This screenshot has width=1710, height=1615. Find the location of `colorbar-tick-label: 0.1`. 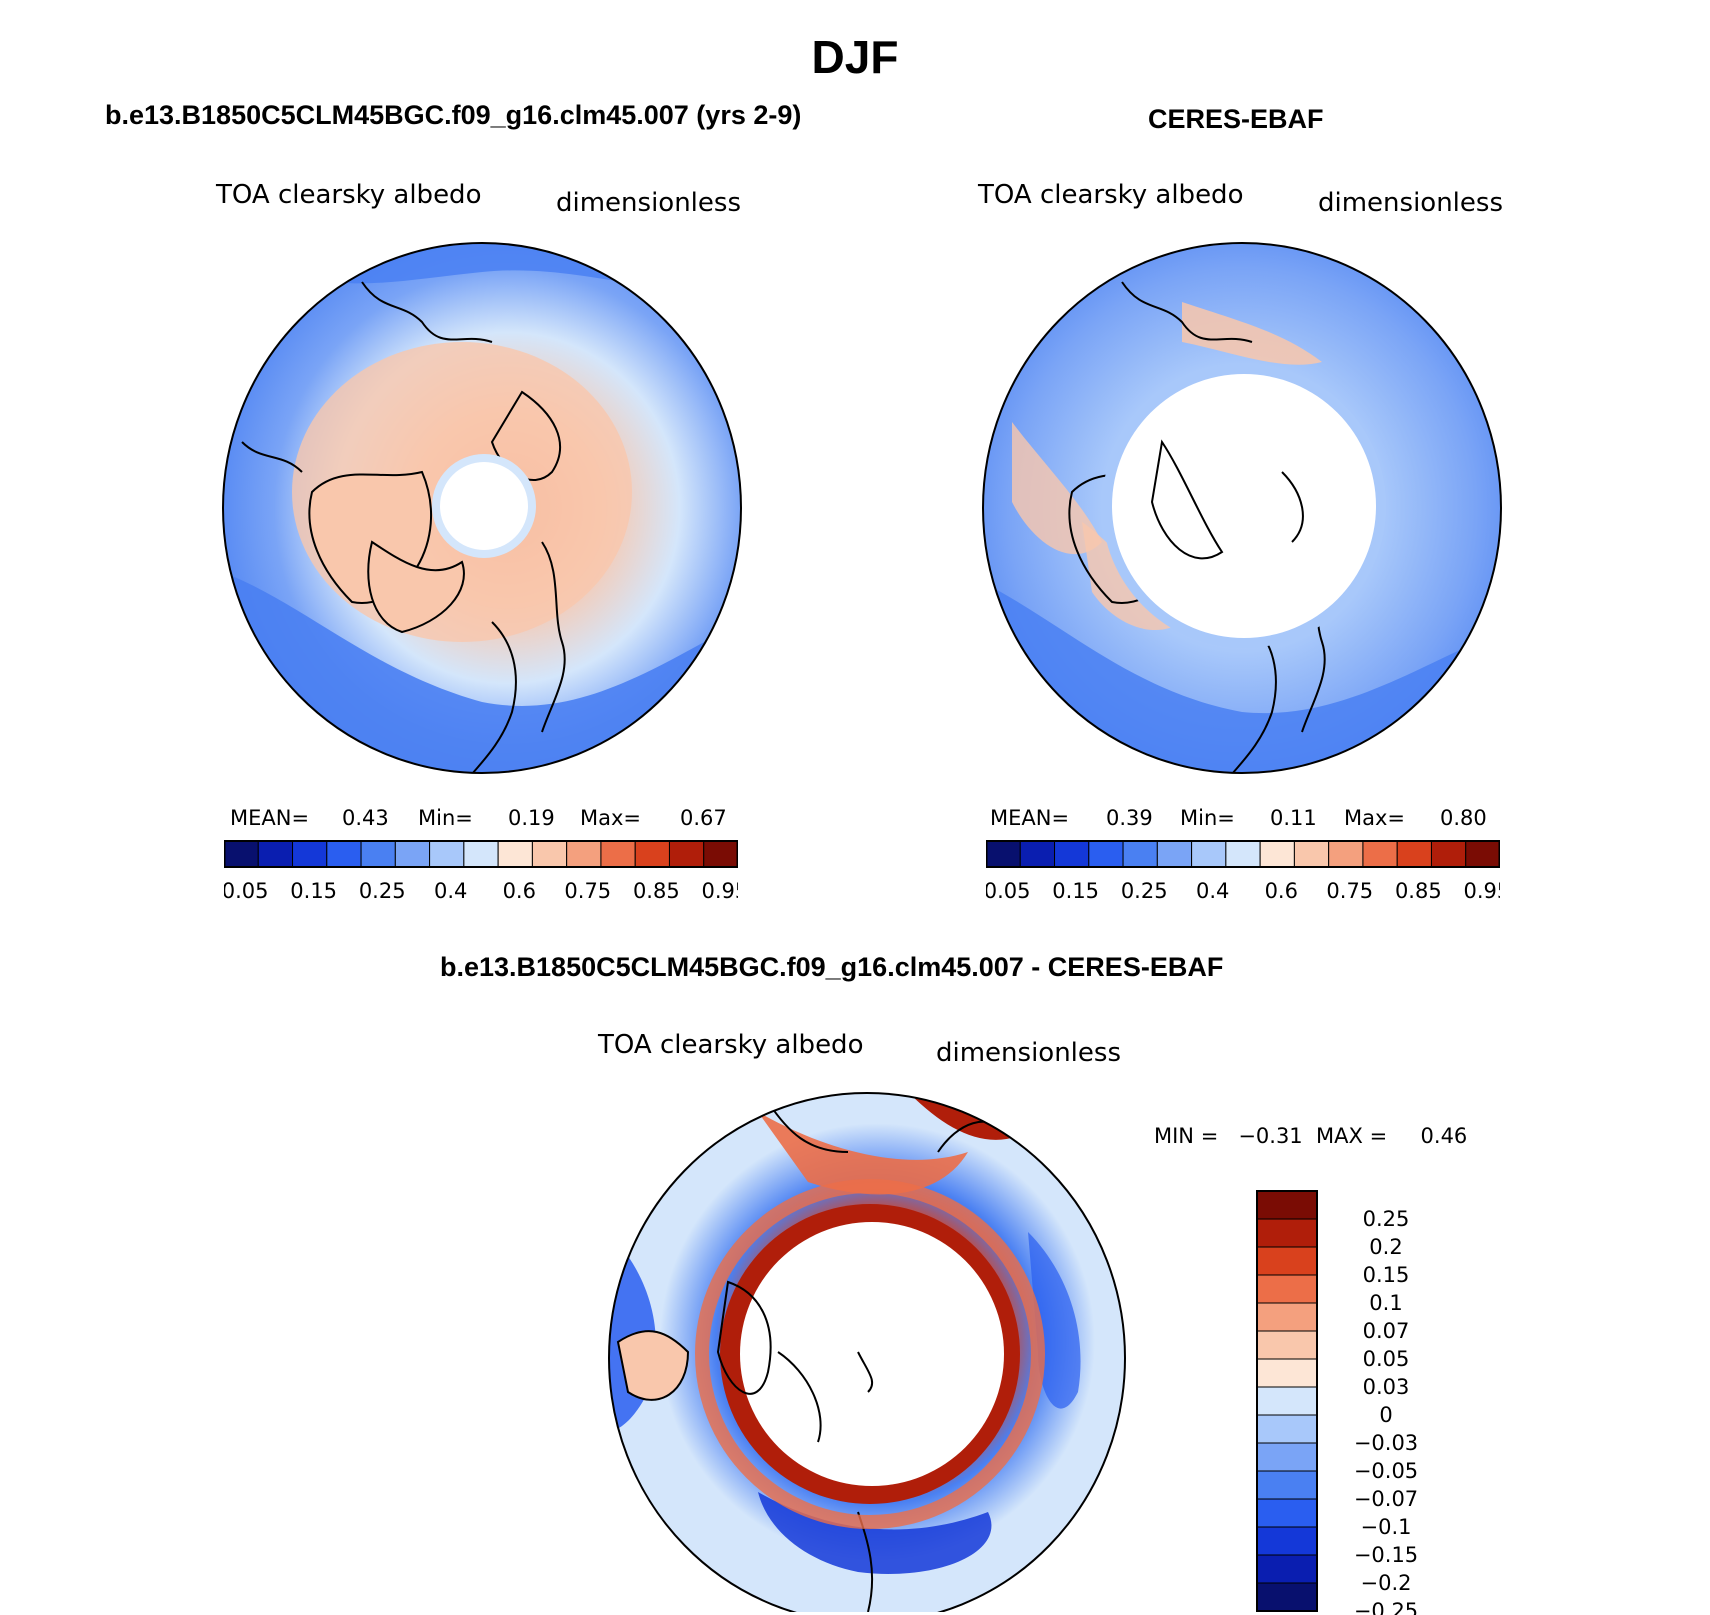

colorbar-tick-label: 0.1 is located at coordinates (1385, 1303).